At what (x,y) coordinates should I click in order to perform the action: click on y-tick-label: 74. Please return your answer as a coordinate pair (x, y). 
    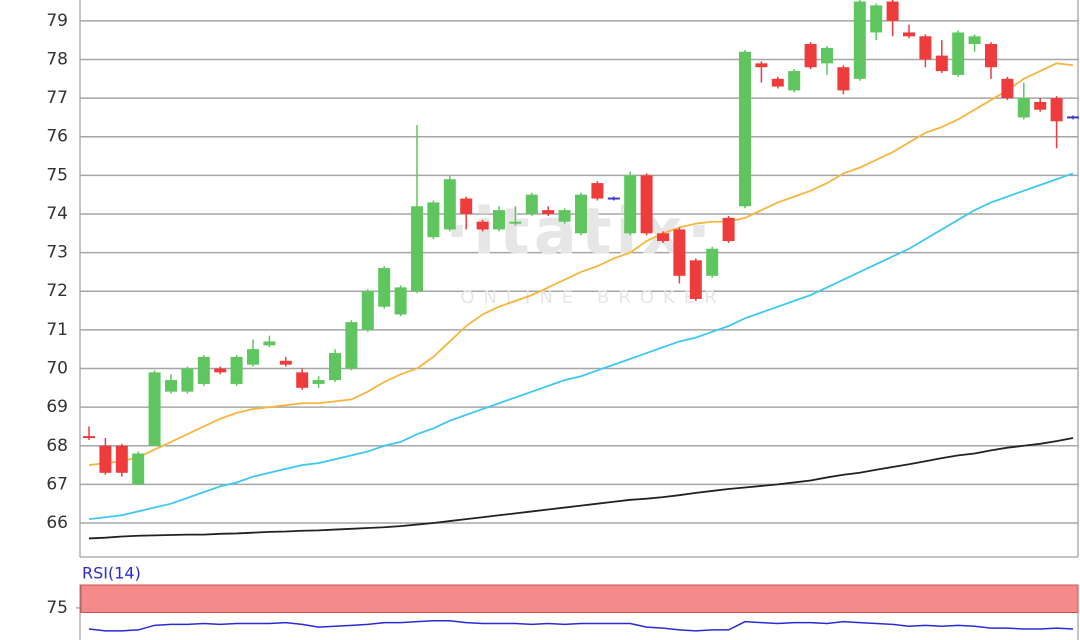
    Looking at the image, I should click on (57, 214).